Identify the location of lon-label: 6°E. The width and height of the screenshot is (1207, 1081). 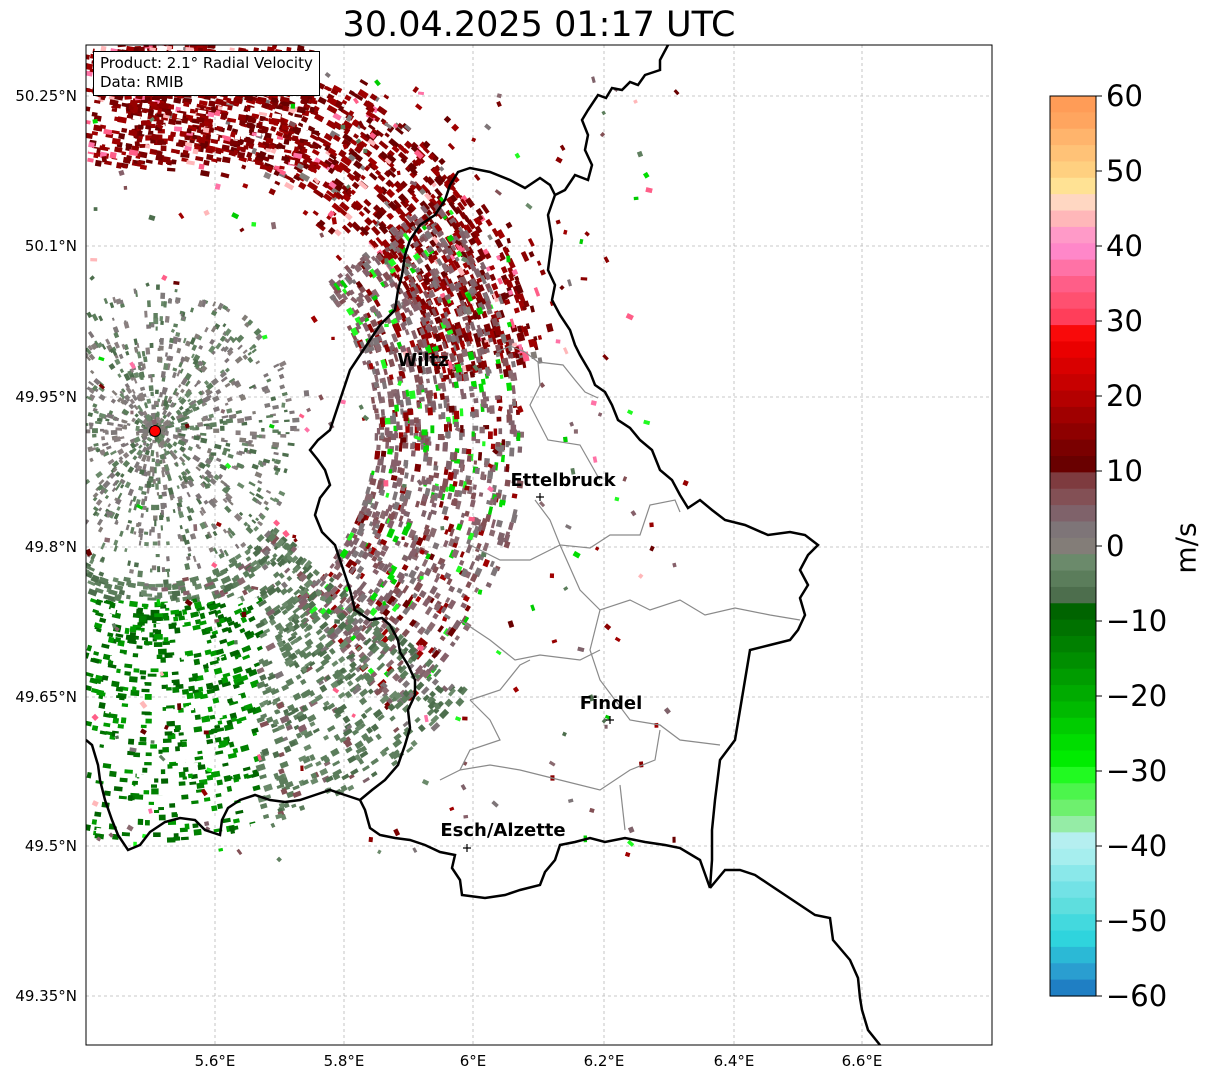
(473, 1061).